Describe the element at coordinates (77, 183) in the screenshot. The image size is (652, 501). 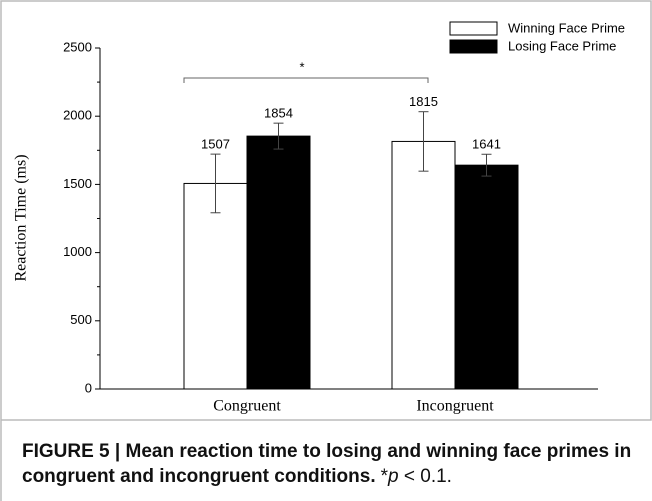
I see `y-tick-label: 1500` at that location.